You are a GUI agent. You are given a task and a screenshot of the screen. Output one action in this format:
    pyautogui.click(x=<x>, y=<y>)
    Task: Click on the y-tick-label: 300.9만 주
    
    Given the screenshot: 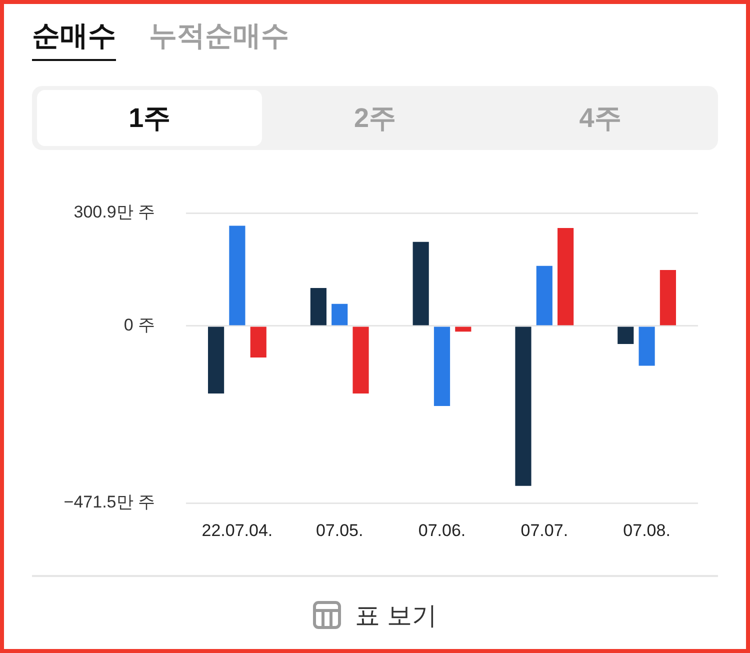 What is the action you would take?
    pyautogui.click(x=114, y=212)
    